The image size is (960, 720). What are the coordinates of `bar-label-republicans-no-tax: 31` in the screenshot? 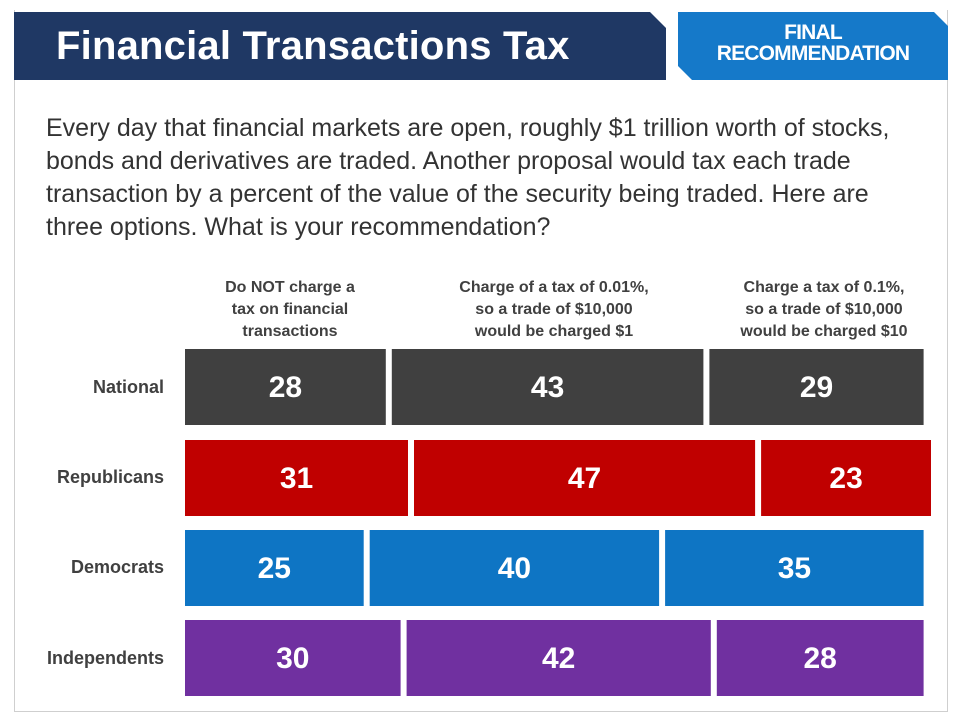 It's located at (296, 478).